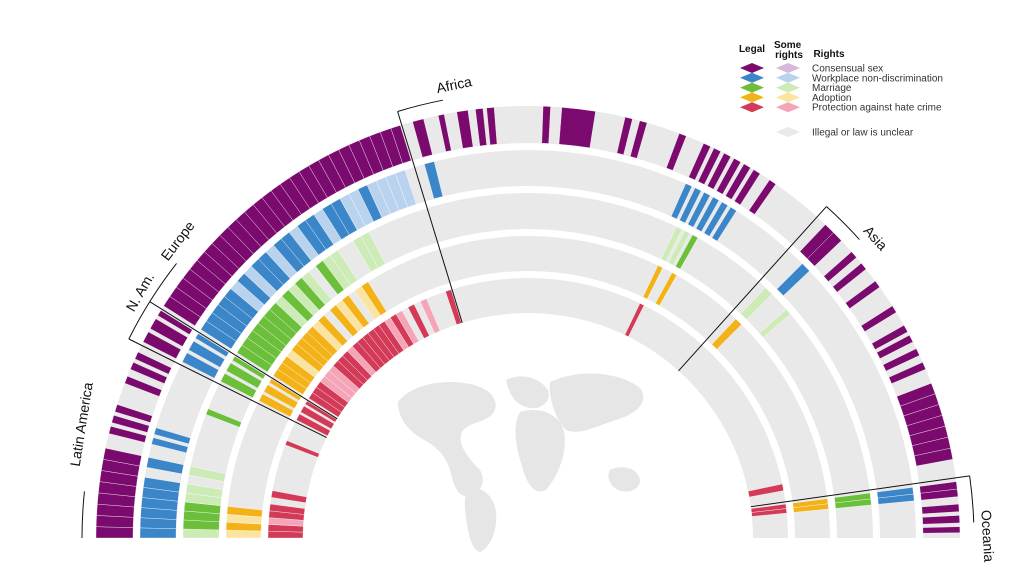  What do you see at coordinates (418, 321) in the screenshot?
I see `cell-europe-20-hate` at bounding box center [418, 321].